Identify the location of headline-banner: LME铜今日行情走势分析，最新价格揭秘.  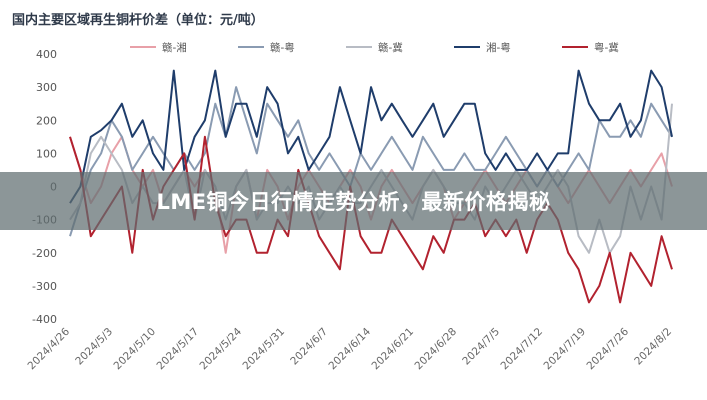
(353, 201).